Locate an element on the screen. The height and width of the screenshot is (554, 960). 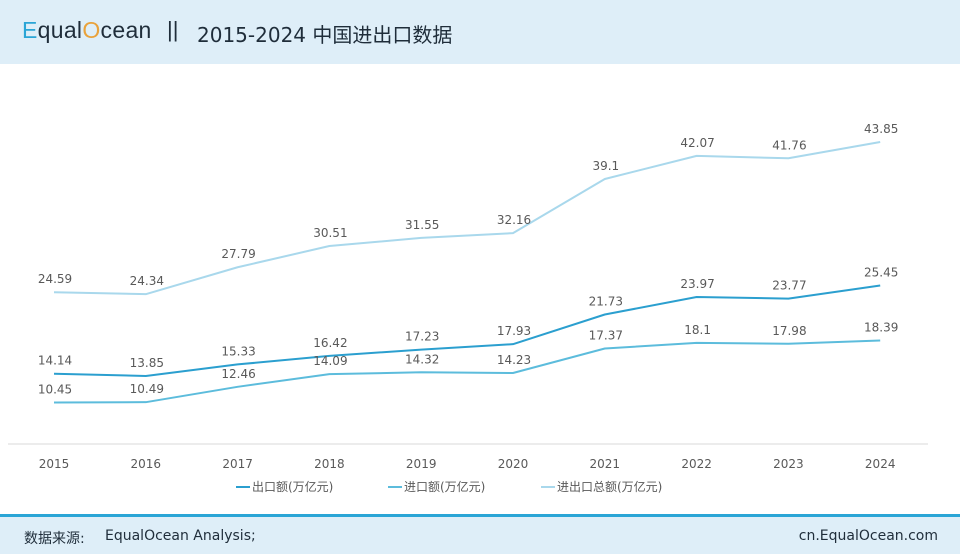
data-label-export: 15.33 is located at coordinates (238, 351).